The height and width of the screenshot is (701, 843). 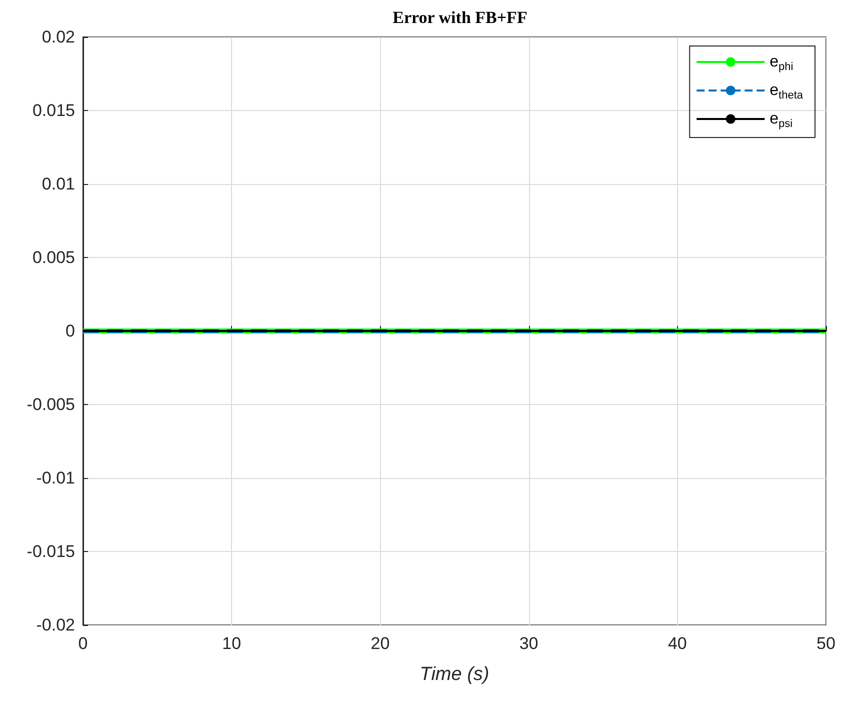 I want to click on y-tick-label: -0.02, so click(x=55, y=625).